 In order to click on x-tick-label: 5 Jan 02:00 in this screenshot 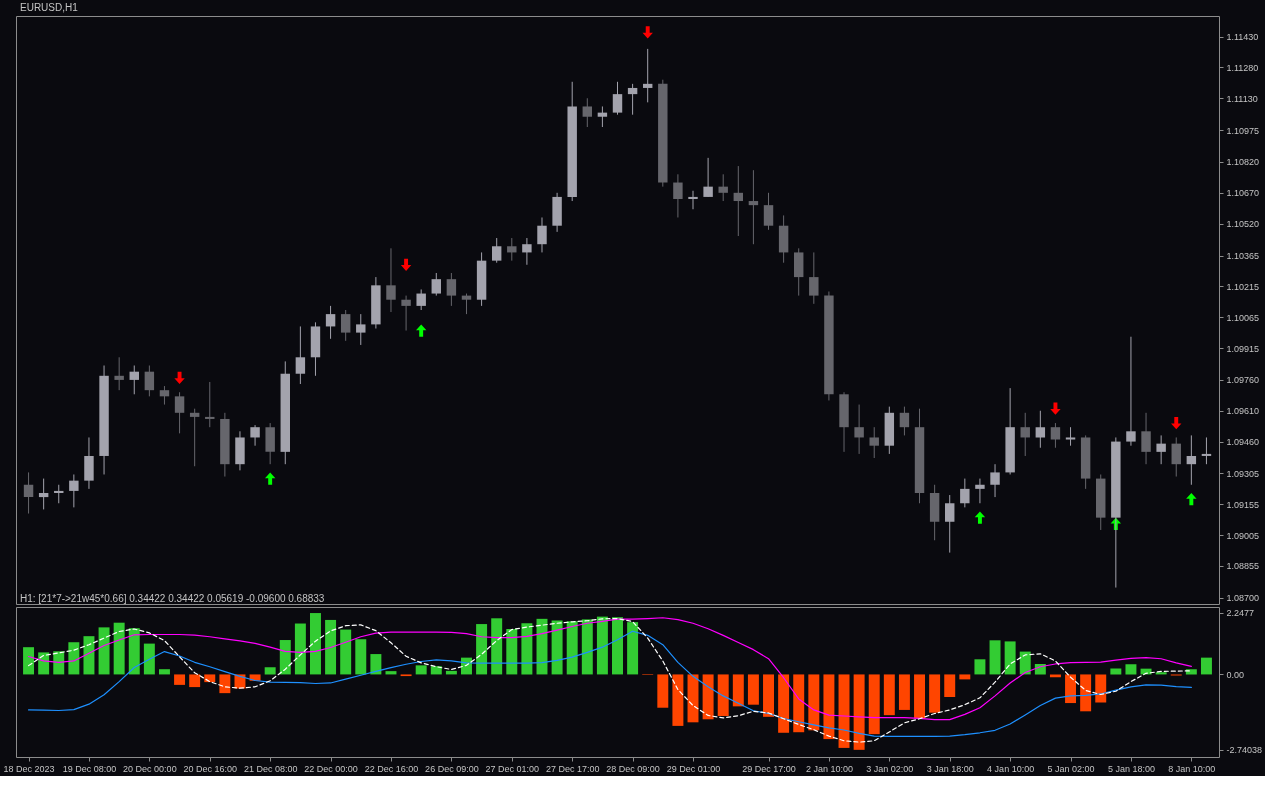, I will do `click(1071, 768)`.